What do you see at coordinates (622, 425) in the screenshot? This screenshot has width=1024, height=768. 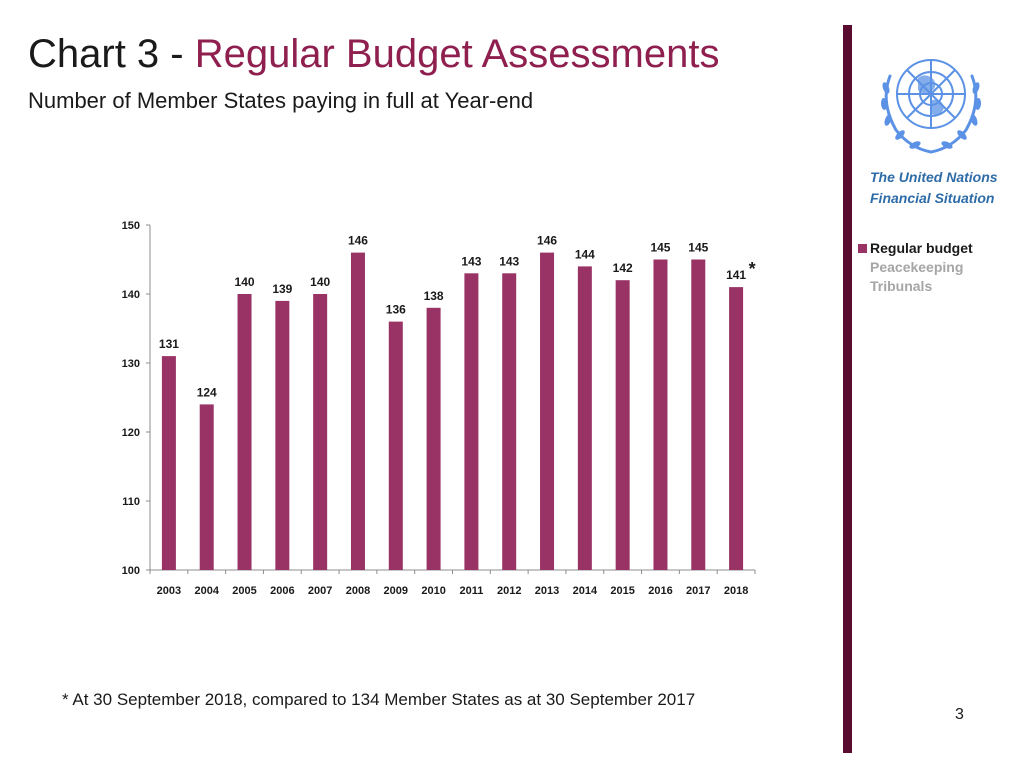 I see `bar-2015` at bounding box center [622, 425].